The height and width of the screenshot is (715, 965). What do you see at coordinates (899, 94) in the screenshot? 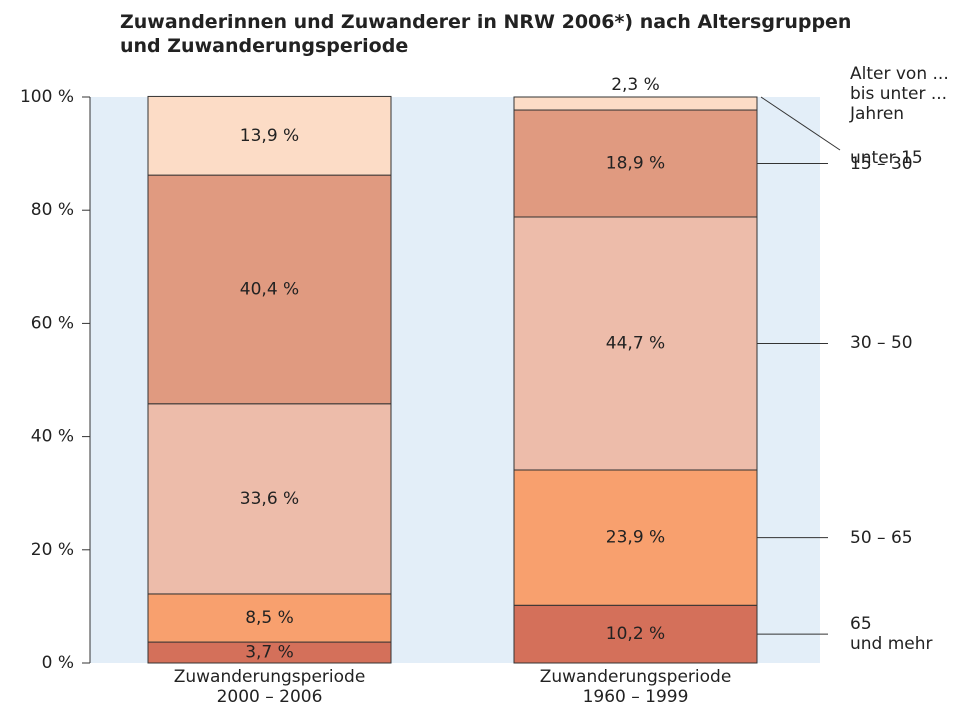
I see `legend-title: Alter von ... bis unter ... Jahren` at bounding box center [899, 94].